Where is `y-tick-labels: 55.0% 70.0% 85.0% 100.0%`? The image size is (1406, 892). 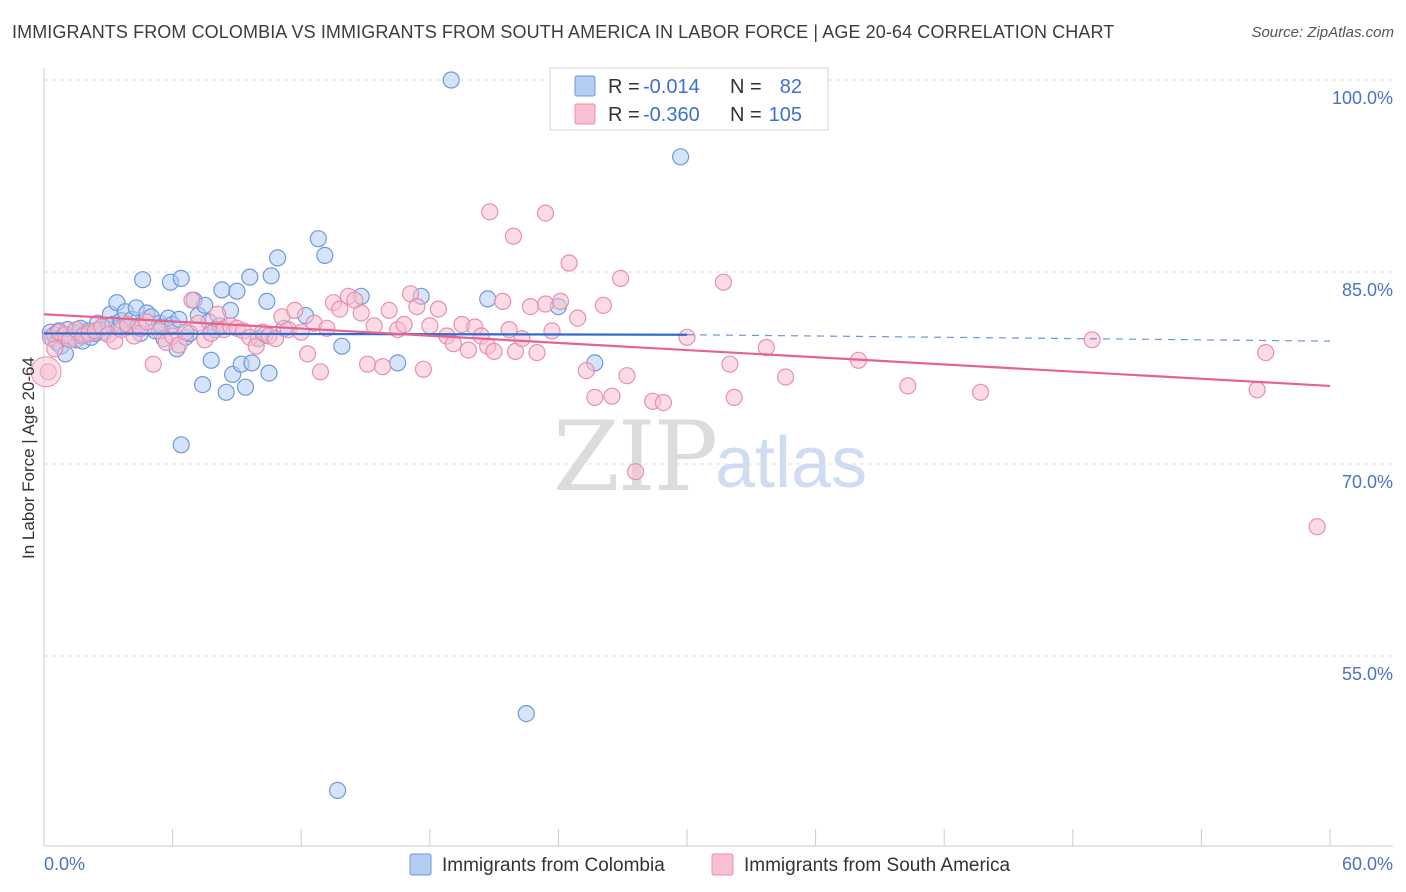 y-tick-labels: 55.0% 70.0% 85.0% 100.0% is located at coordinates (1362, 386).